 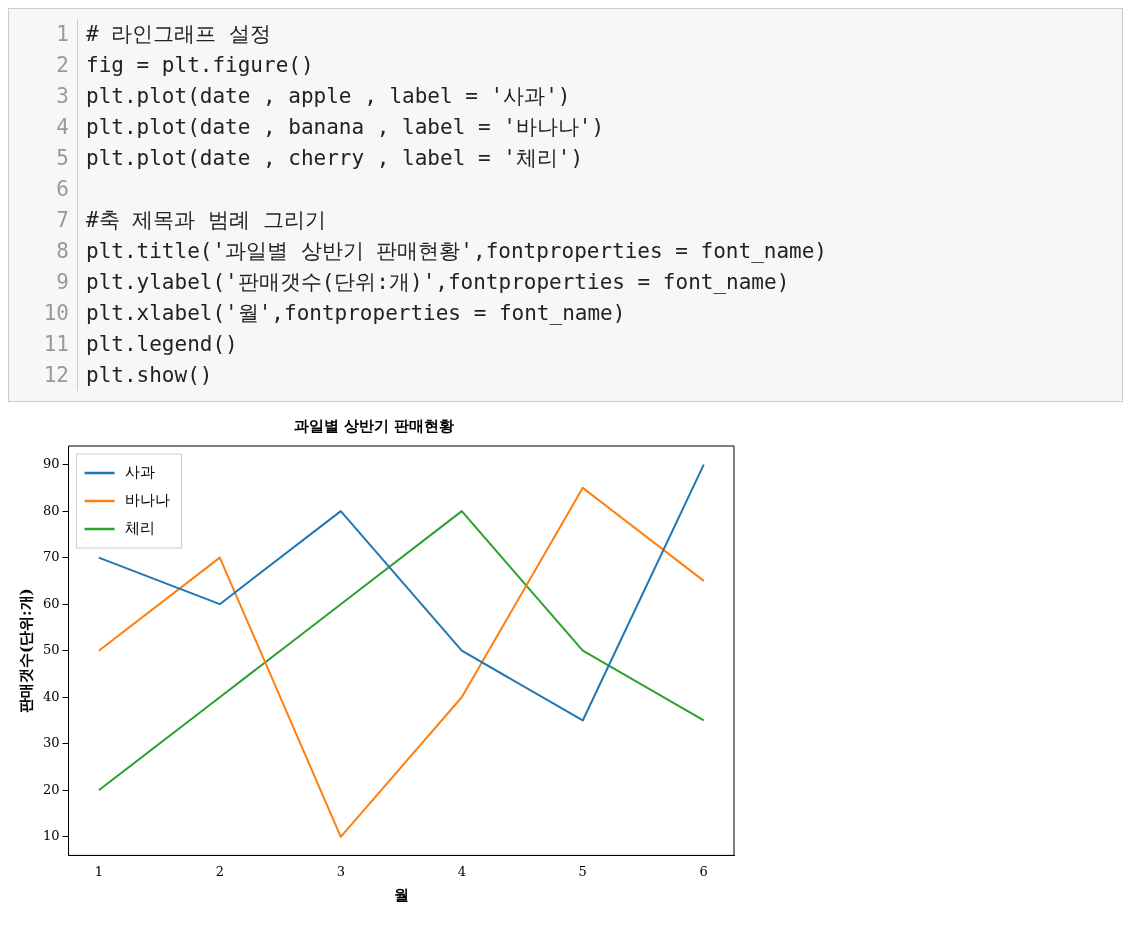 I want to click on x-tick-label: 2, so click(x=219, y=871).